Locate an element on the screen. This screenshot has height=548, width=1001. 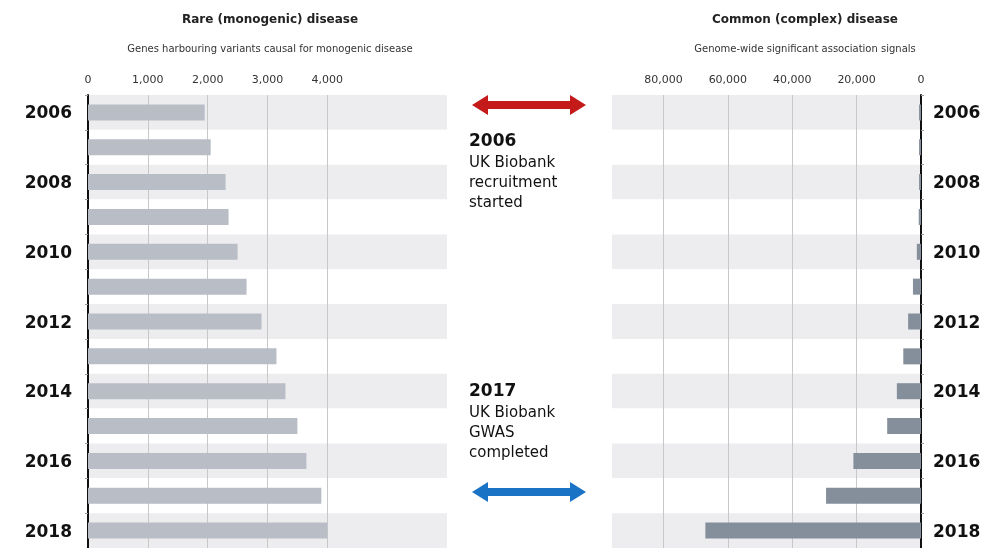
x-tick-label: 40,000 is located at coordinates (792, 79).